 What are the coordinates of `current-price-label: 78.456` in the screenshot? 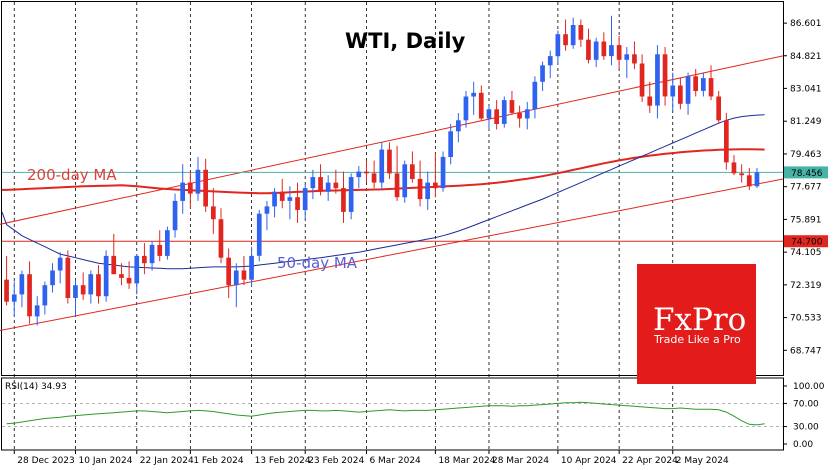 It's located at (807, 174).